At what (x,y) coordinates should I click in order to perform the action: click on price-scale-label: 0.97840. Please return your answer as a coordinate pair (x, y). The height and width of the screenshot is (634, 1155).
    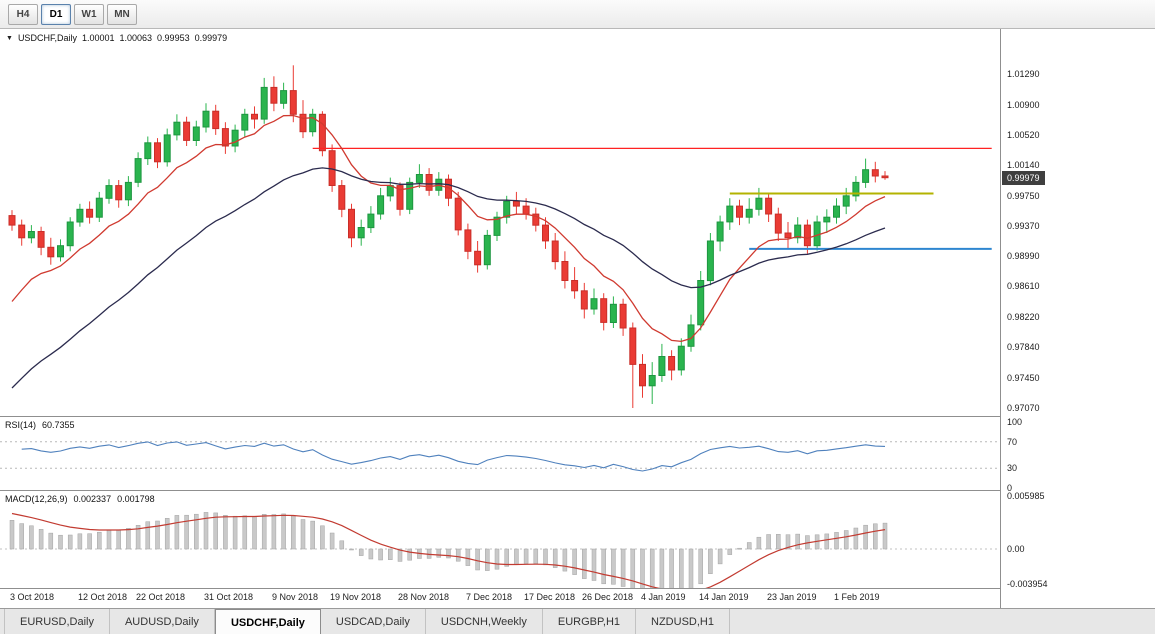
    Looking at the image, I should click on (1023, 347).